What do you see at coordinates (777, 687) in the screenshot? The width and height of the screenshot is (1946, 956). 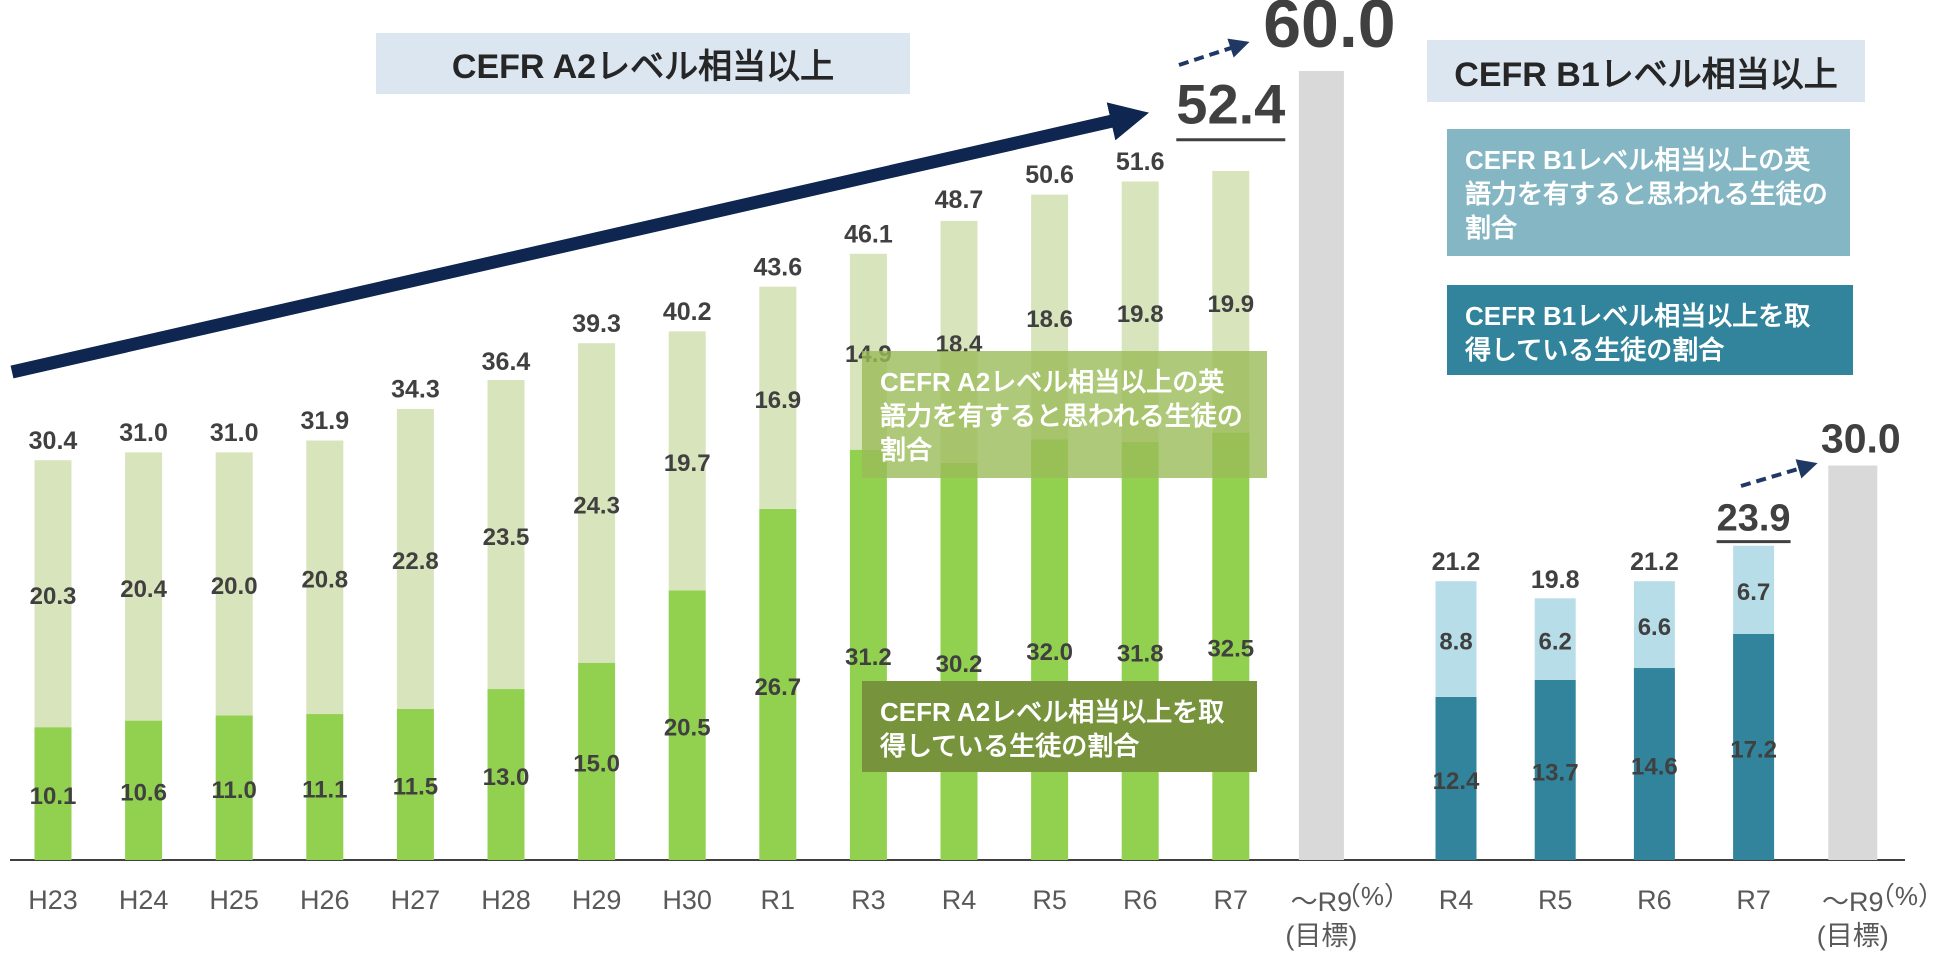 I see `value-label: 26.7` at bounding box center [777, 687].